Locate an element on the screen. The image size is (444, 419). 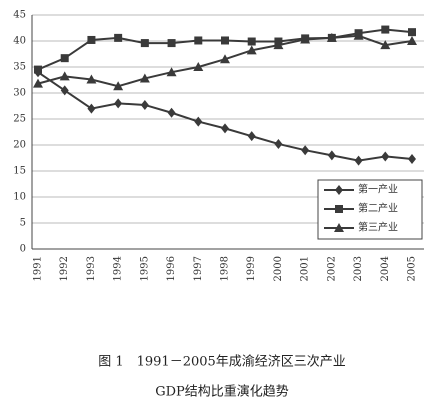
y-tick-label: 15 is located at coordinates (19, 171).